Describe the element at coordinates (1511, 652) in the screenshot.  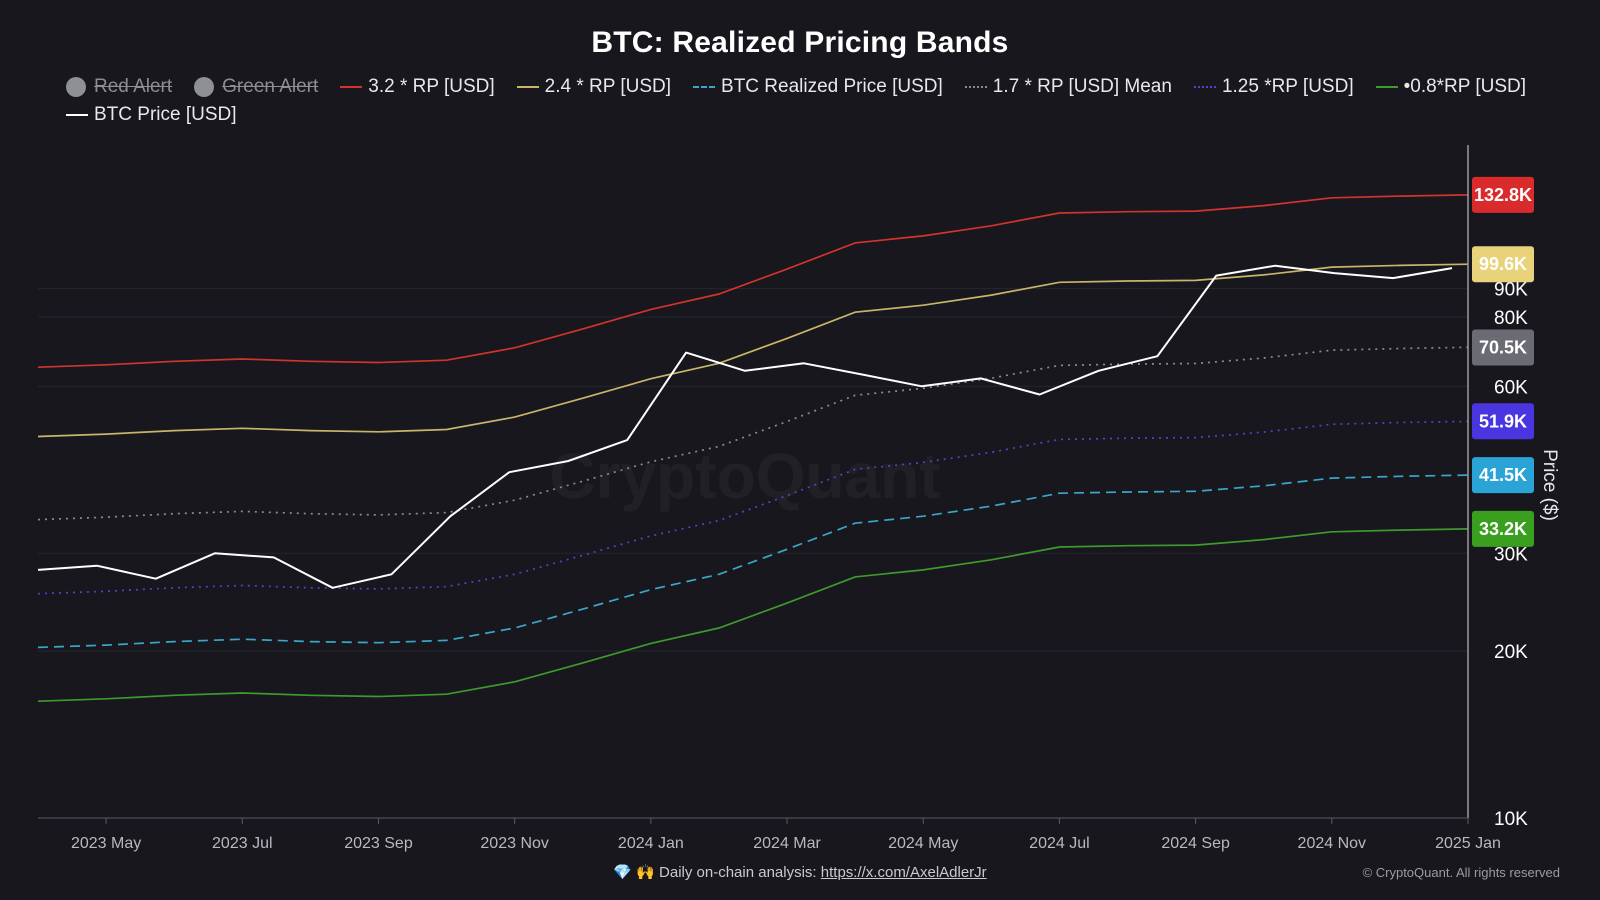
I see `y-tick-label: 20K` at that location.